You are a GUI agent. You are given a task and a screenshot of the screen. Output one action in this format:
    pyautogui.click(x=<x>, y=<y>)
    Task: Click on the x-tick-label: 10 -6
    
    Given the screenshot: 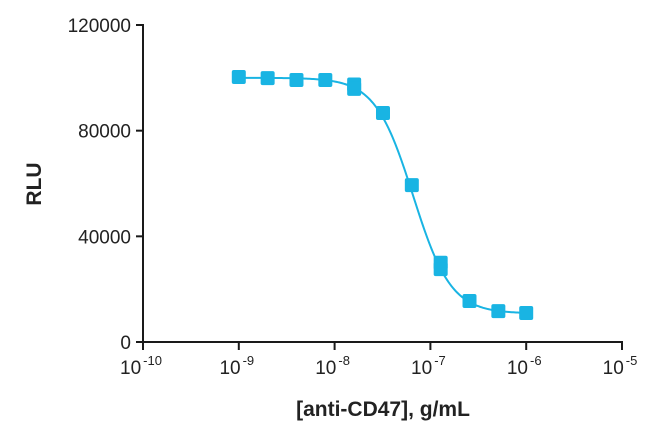 What is the action you would take?
    pyautogui.click(x=524, y=366)
    